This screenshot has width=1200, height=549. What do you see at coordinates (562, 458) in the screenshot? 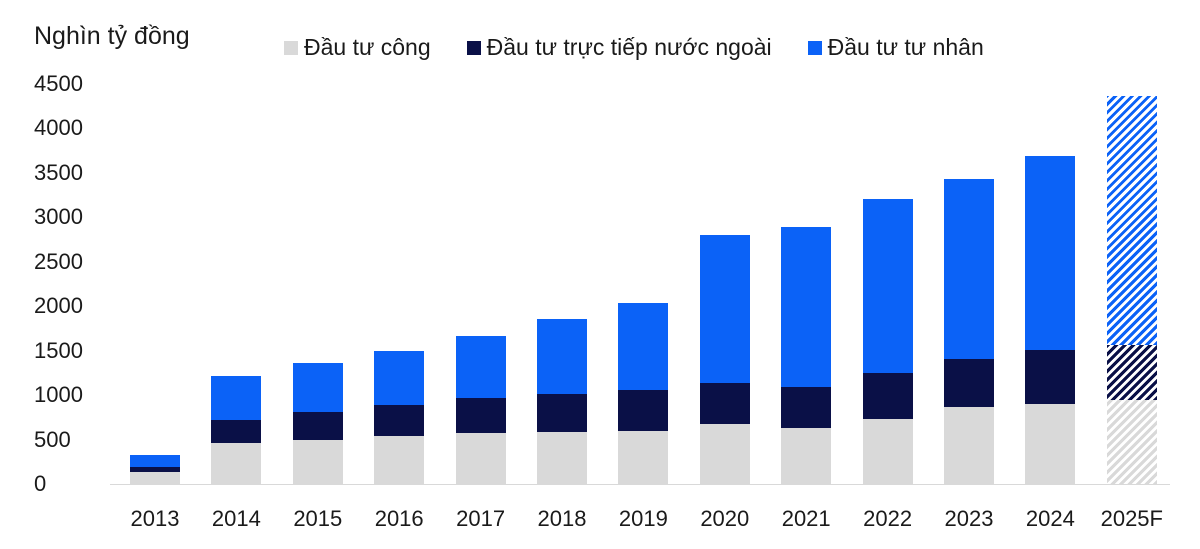
I see `bar-segment-public-2018` at bounding box center [562, 458].